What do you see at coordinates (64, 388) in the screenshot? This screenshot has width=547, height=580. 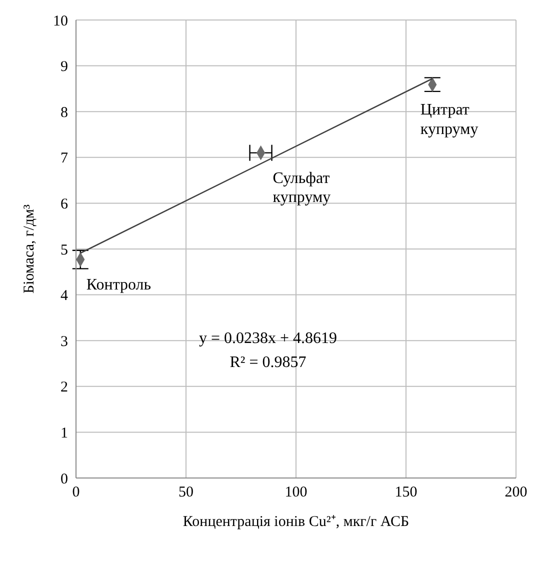 I see `y-tick-label: 2` at bounding box center [64, 388].